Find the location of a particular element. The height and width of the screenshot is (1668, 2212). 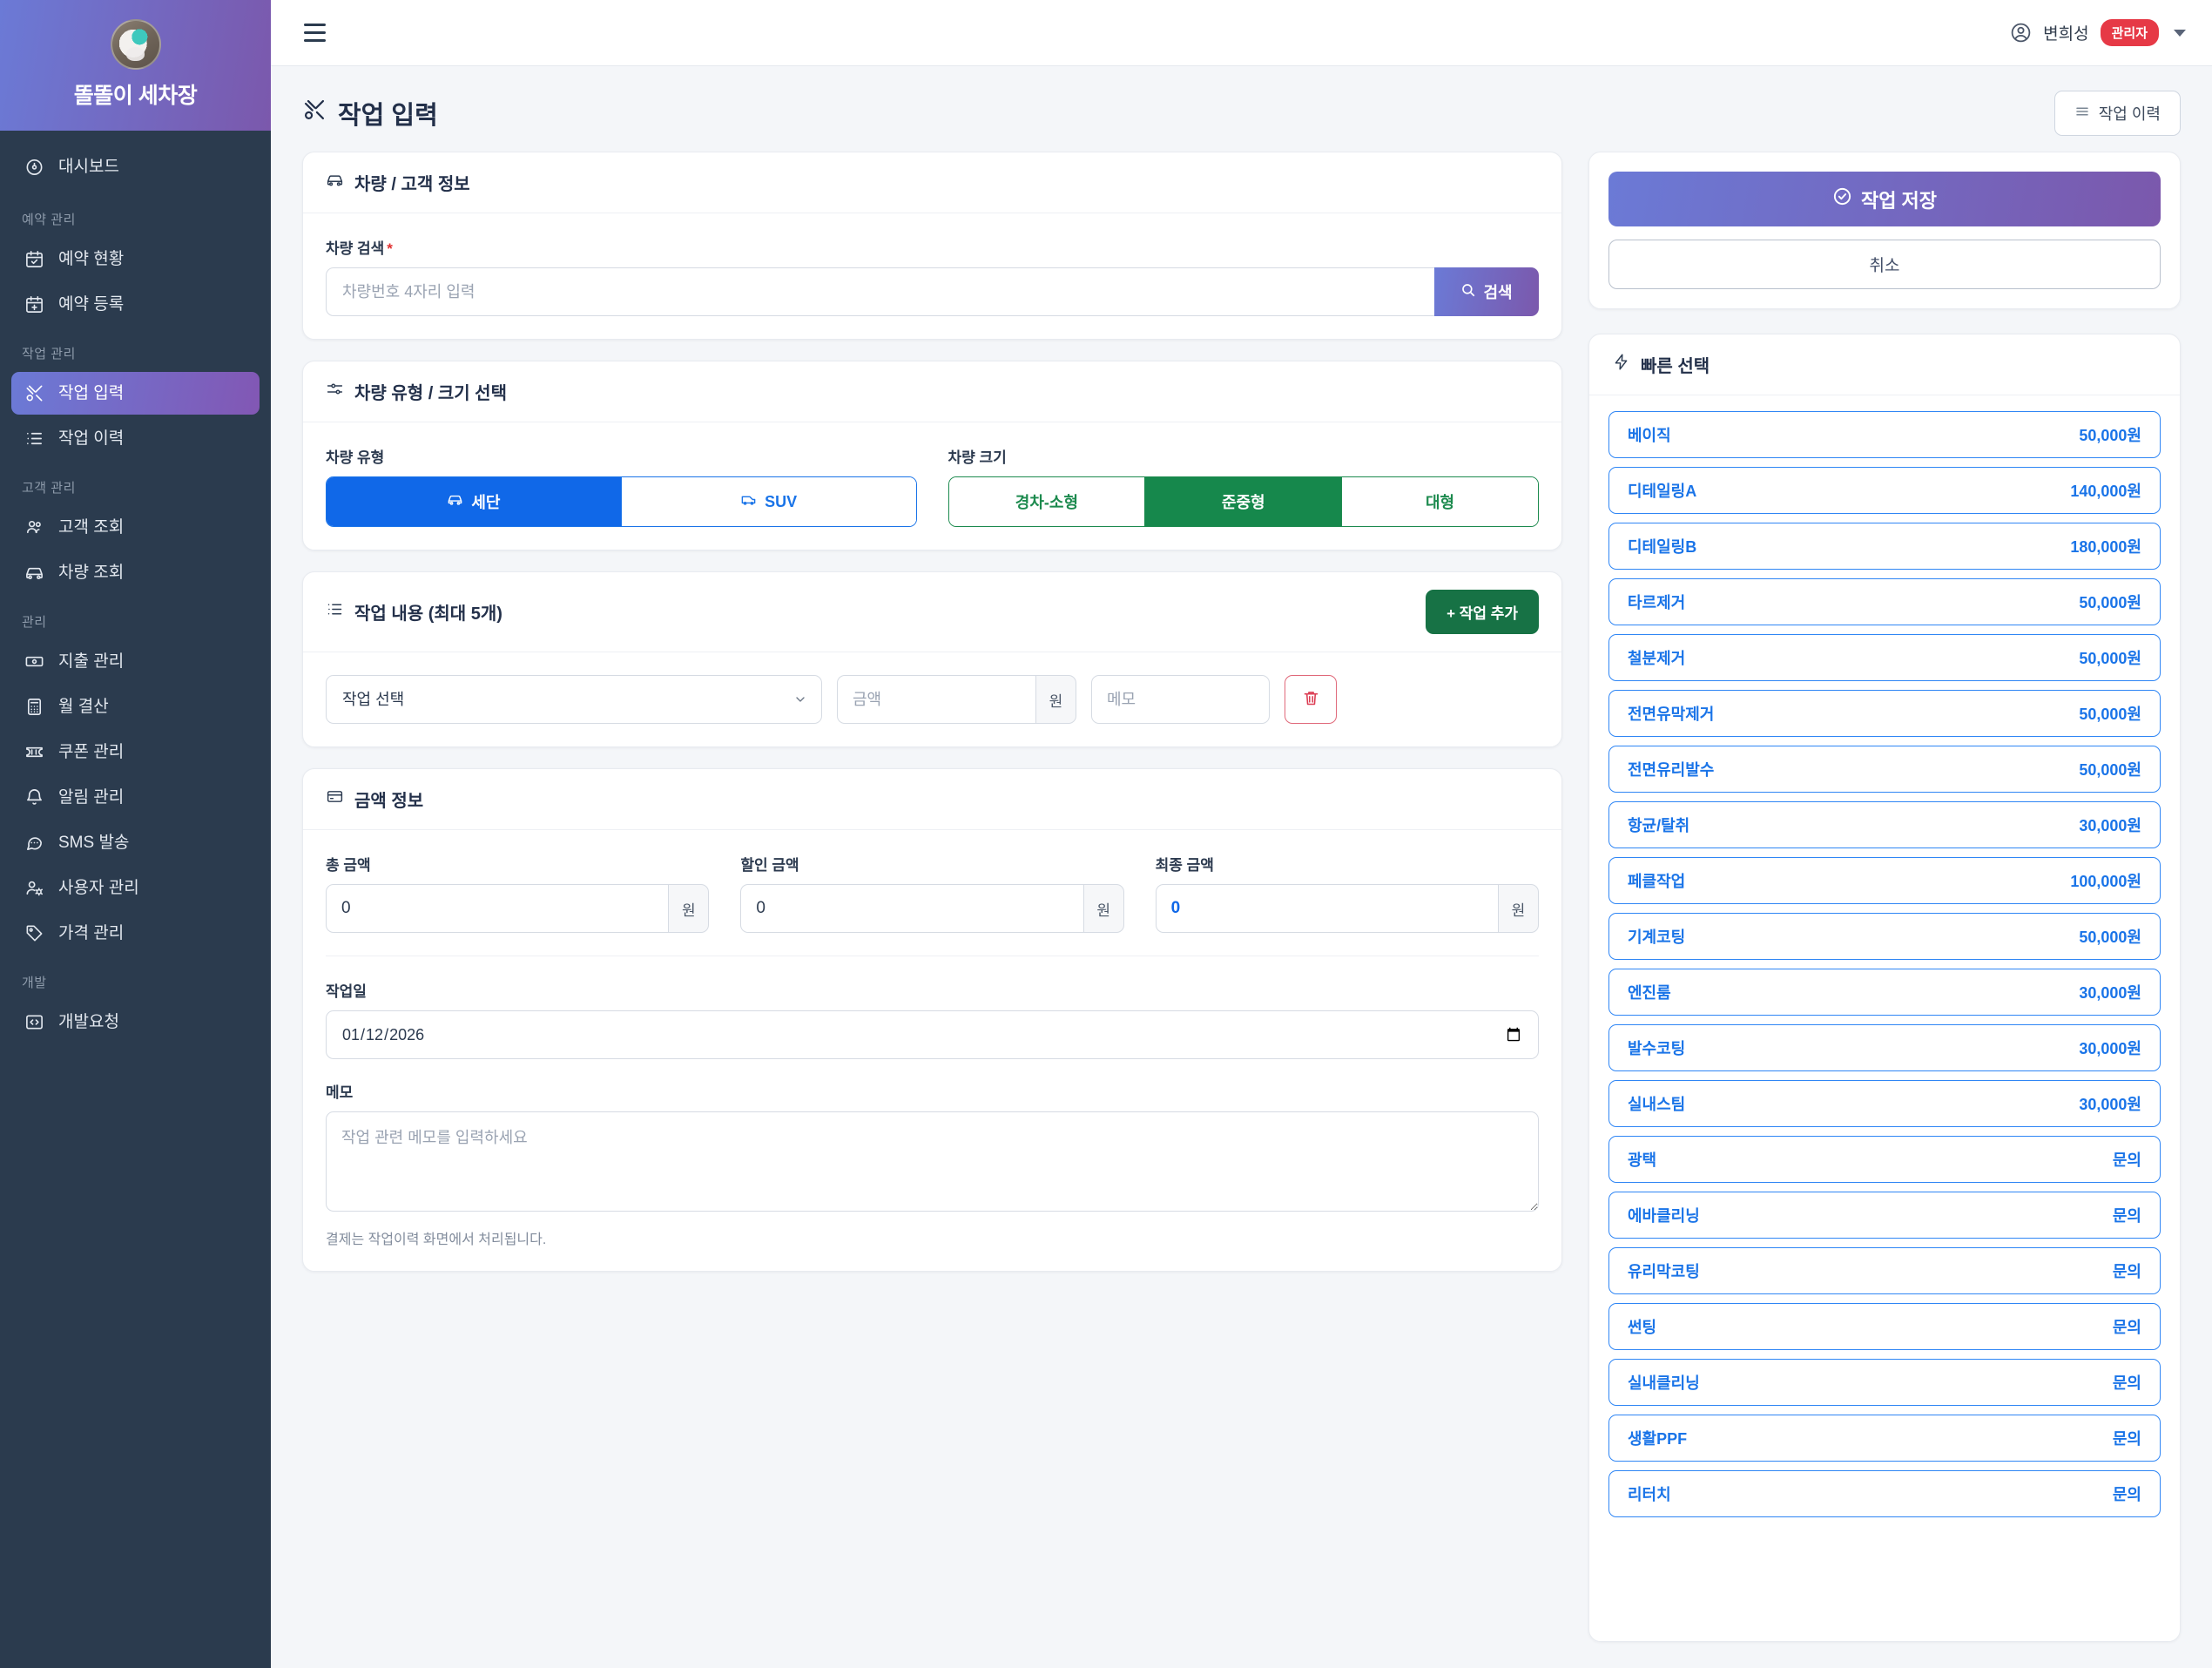

vehicle-type-card: 차량 유형 / 크기 선택 차량 유형 세단 is located at coordinates (932, 455).